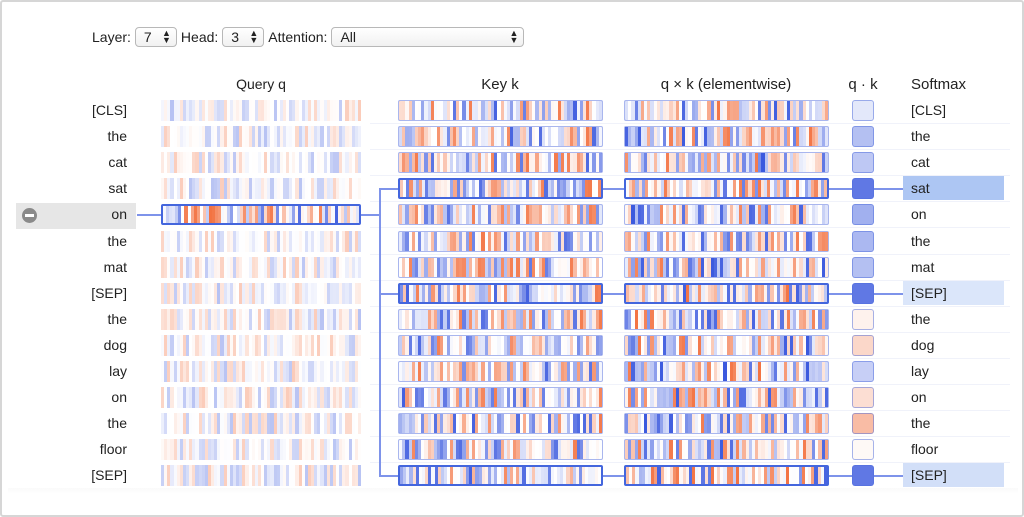 This screenshot has height=517, width=1024. What do you see at coordinates (118, 371) in the screenshot?
I see `query-token-label: lay` at bounding box center [118, 371].